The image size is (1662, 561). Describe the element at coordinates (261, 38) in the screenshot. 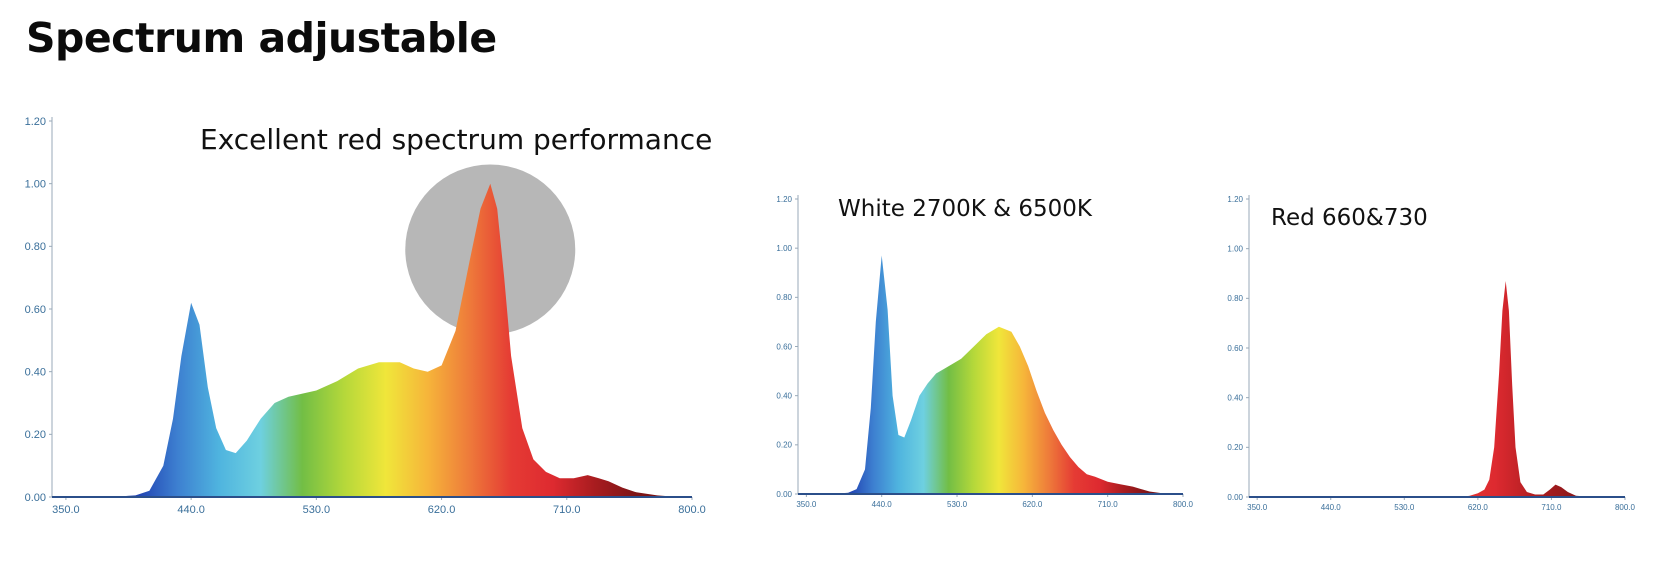

I see `page-title: Spectrum adjustable` at that location.